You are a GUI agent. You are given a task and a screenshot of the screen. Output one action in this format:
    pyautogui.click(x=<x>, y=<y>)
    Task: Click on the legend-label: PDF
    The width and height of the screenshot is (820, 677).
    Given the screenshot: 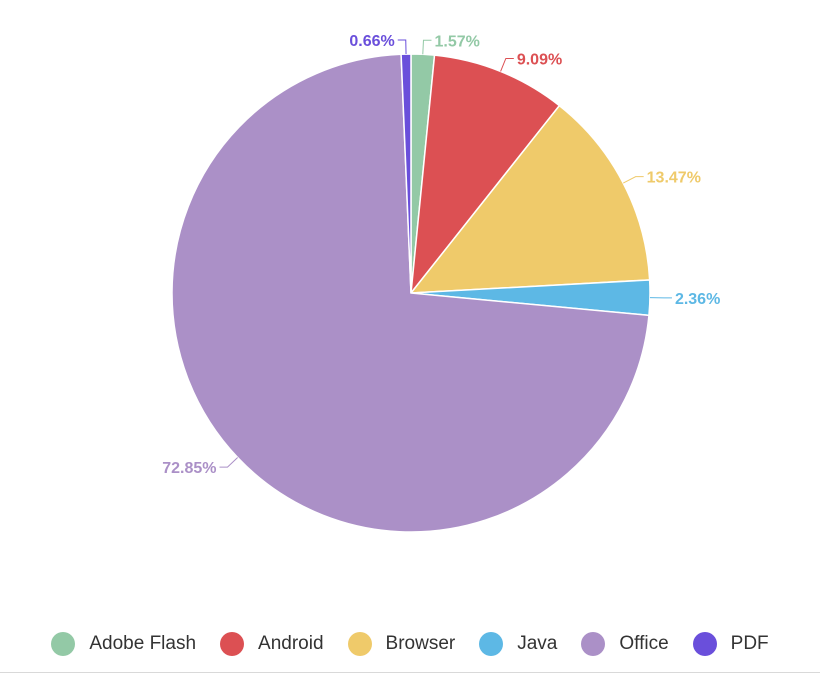 What is the action you would take?
    pyautogui.click(x=749, y=643)
    